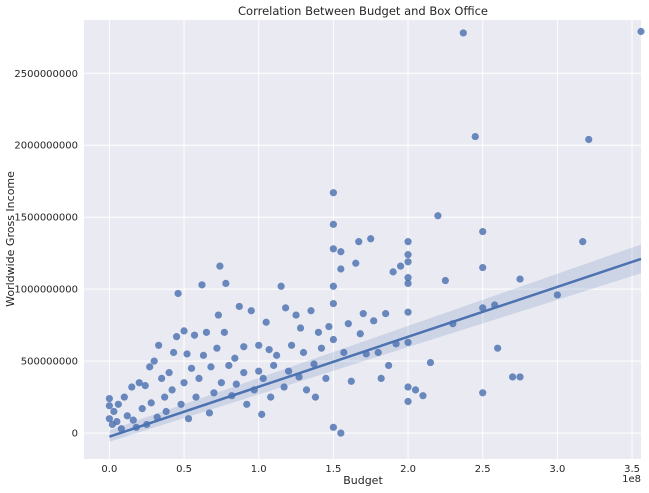  I want to click on x-tick-label: 1.5, so click(333, 469).